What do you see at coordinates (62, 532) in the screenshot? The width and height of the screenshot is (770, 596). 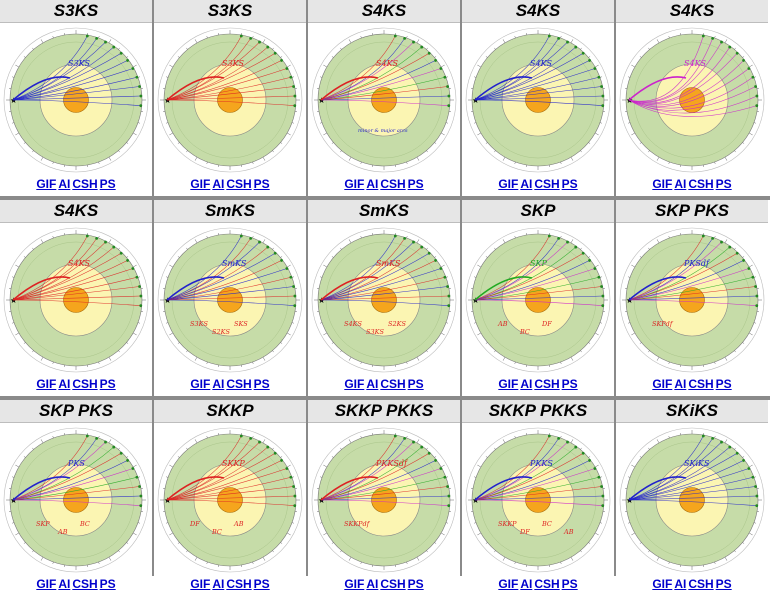 I see `phase-sublabel: AB` at bounding box center [62, 532].